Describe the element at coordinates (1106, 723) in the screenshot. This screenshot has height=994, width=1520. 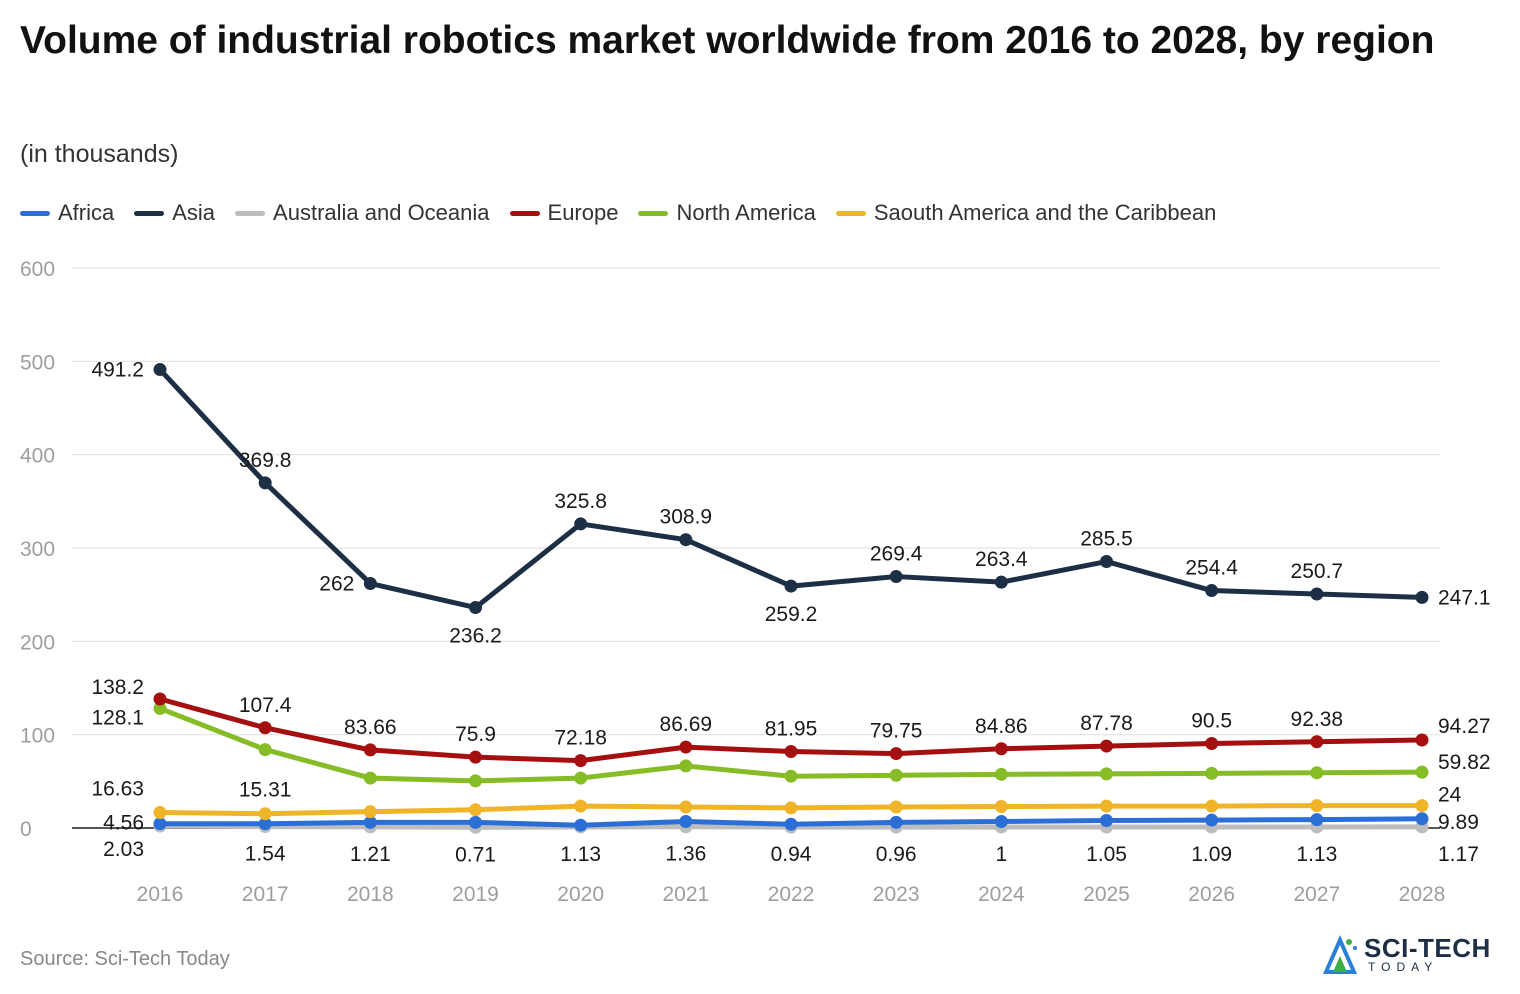
I see `data-label: 87.78` at that location.